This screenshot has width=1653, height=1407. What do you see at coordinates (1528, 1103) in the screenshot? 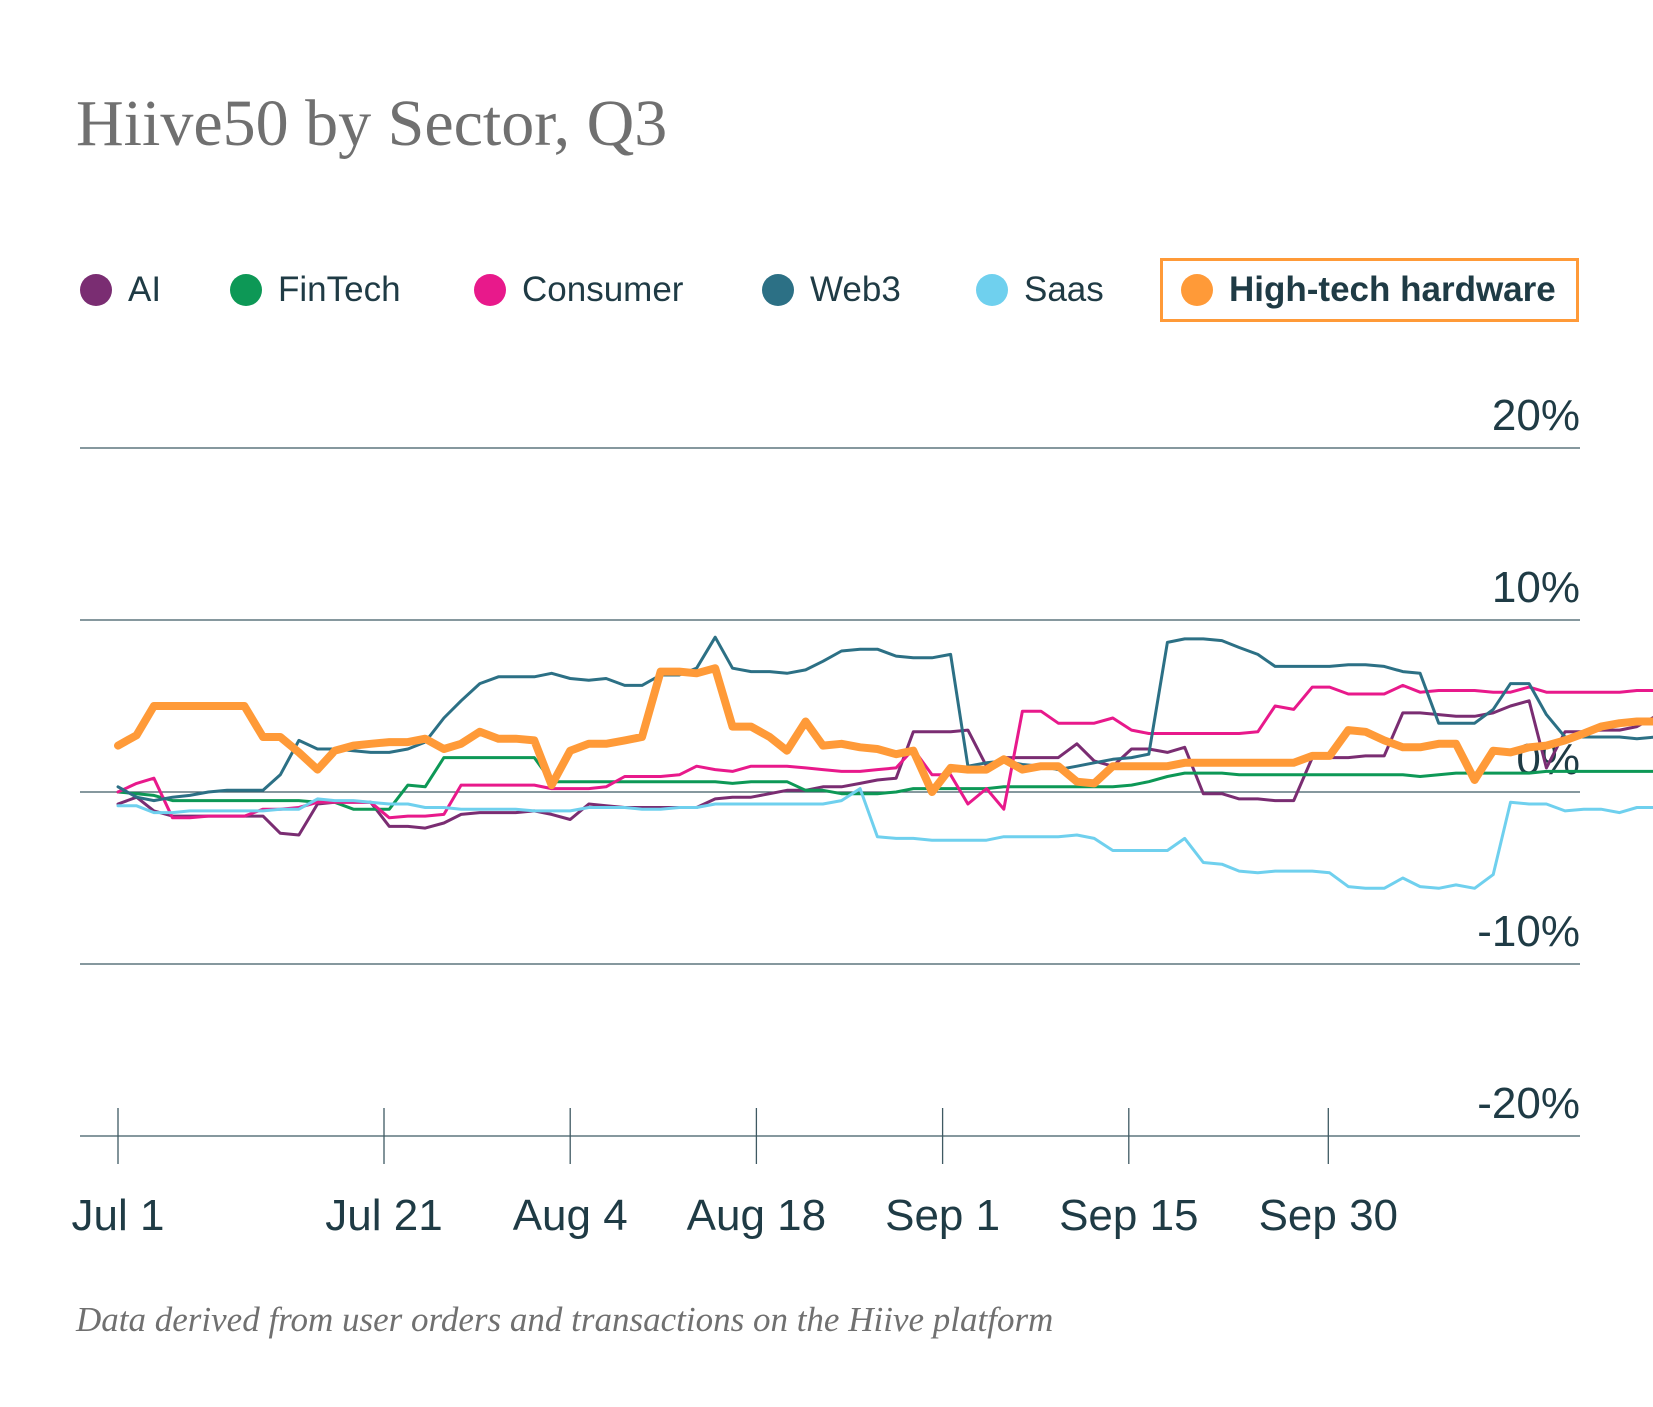
I see `y-tick-label: -20%` at bounding box center [1528, 1103].